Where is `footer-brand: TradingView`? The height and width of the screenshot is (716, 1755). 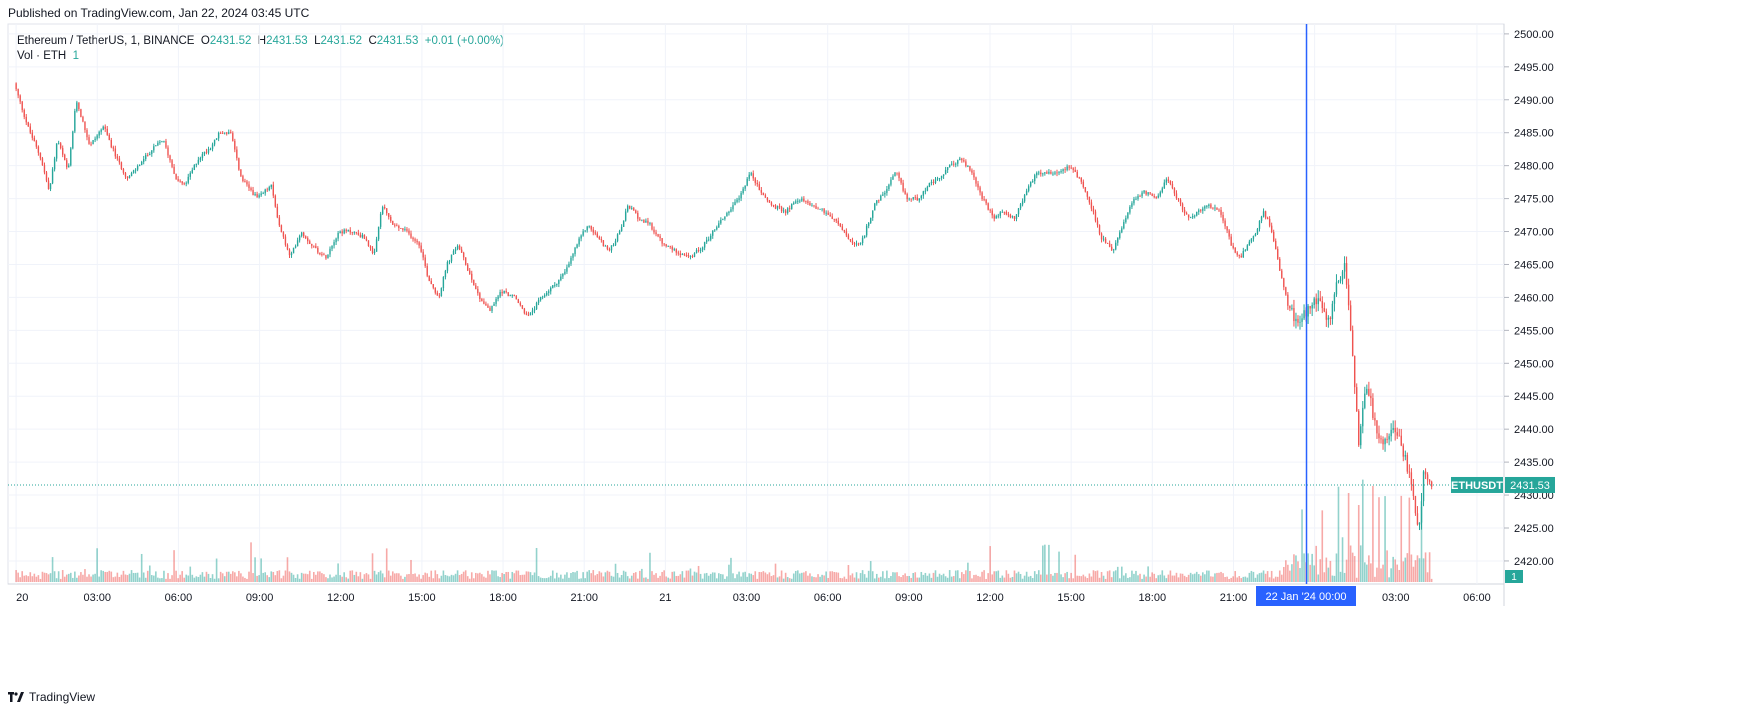
footer-brand: TradingView is located at coordinates (51, 697).